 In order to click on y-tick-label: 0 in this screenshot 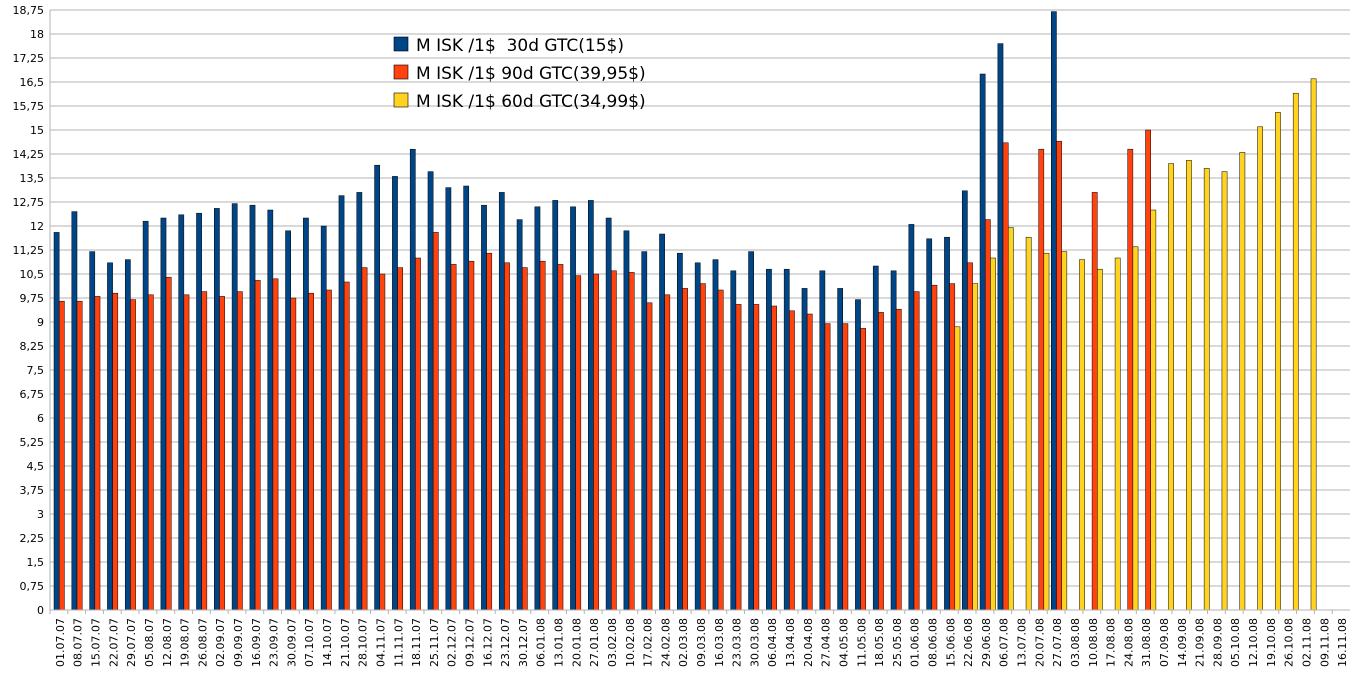, I will do `click(40, 610)`.